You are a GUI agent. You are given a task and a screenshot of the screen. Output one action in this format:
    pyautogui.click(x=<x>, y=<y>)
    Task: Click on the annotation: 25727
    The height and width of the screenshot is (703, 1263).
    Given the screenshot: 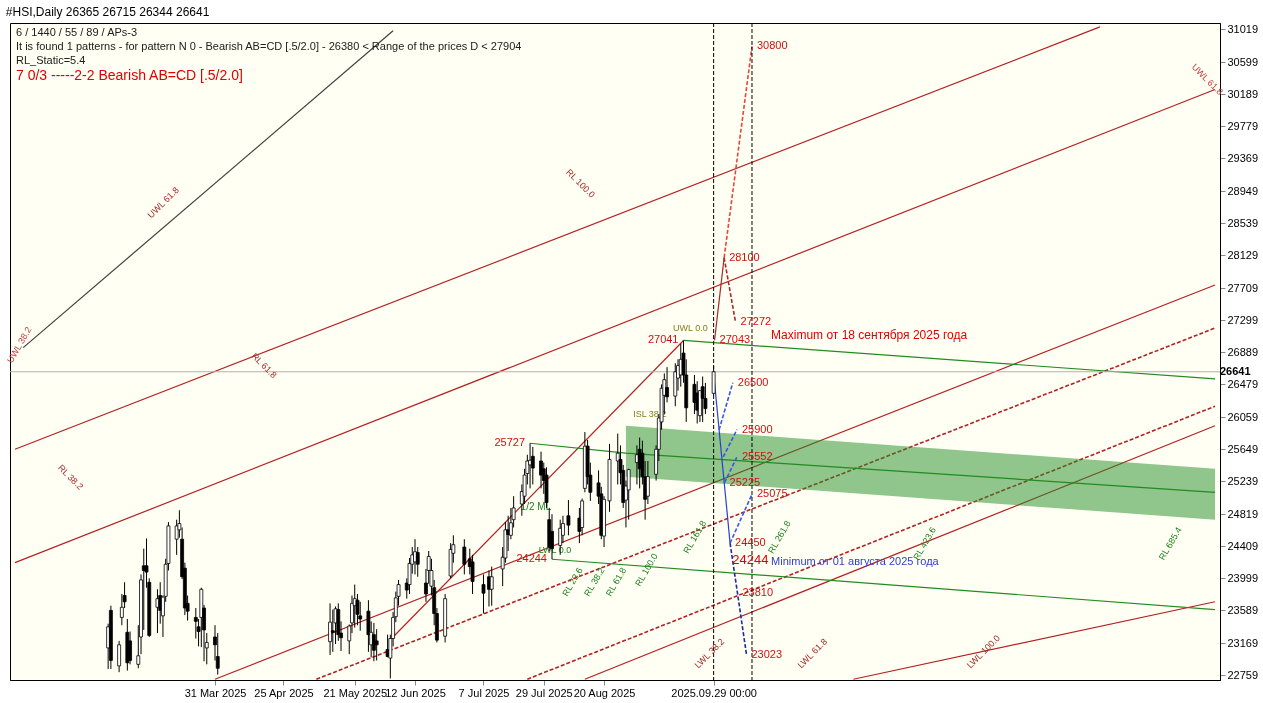 What is the action you would take?
    pyautogui.click(x=510, y=442)
    